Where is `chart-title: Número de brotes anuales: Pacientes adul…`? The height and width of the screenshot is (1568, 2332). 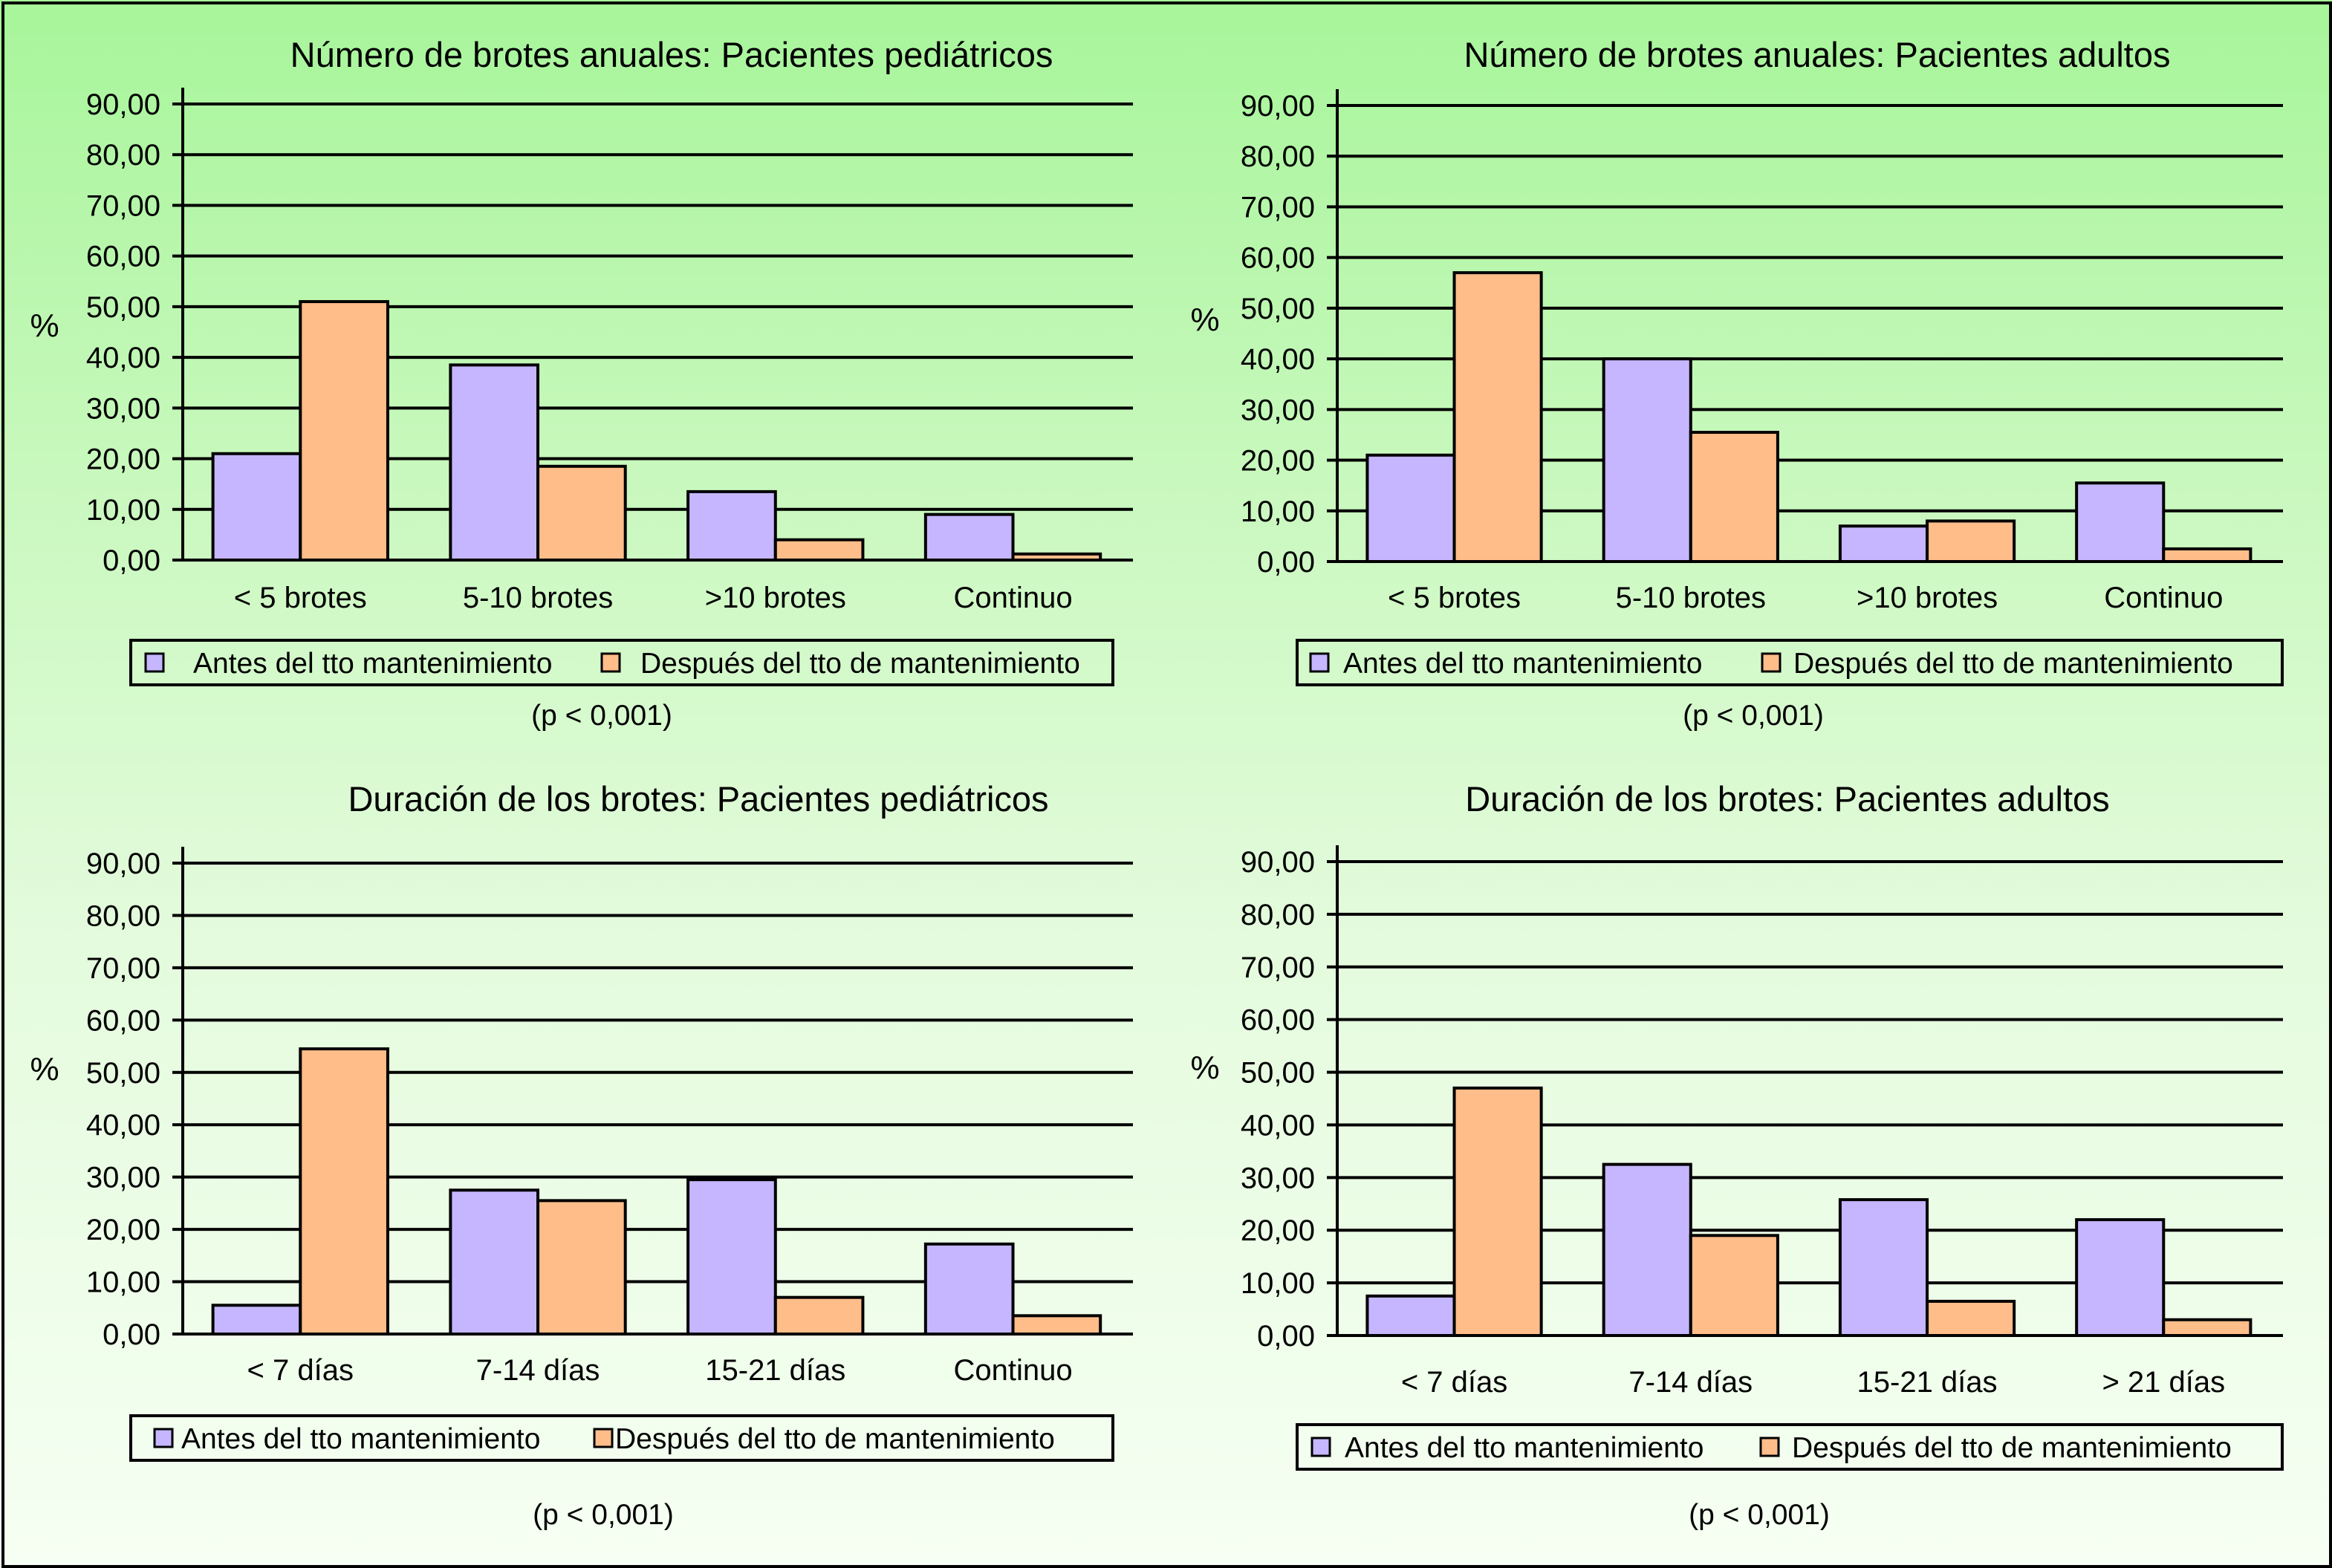
chart-title: Número de brotes anuales: Pacientes adul… is located at coordinates (1817, 55).